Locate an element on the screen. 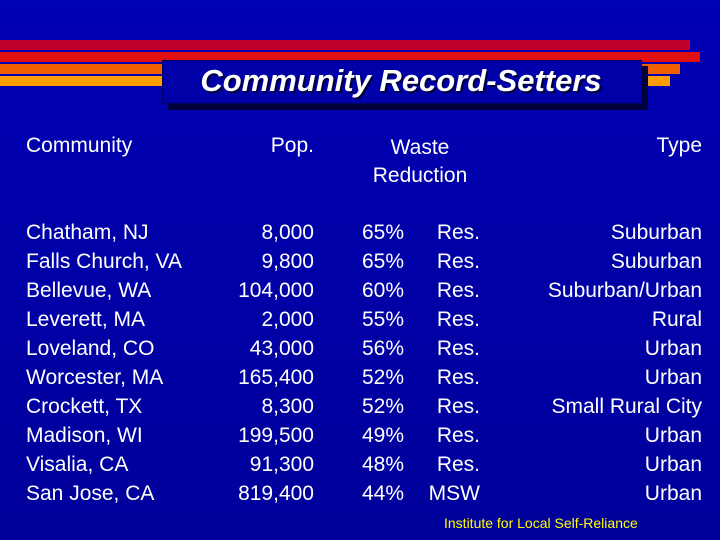  cell-community: Falls Church, VA is located at coordinates (104, 261).